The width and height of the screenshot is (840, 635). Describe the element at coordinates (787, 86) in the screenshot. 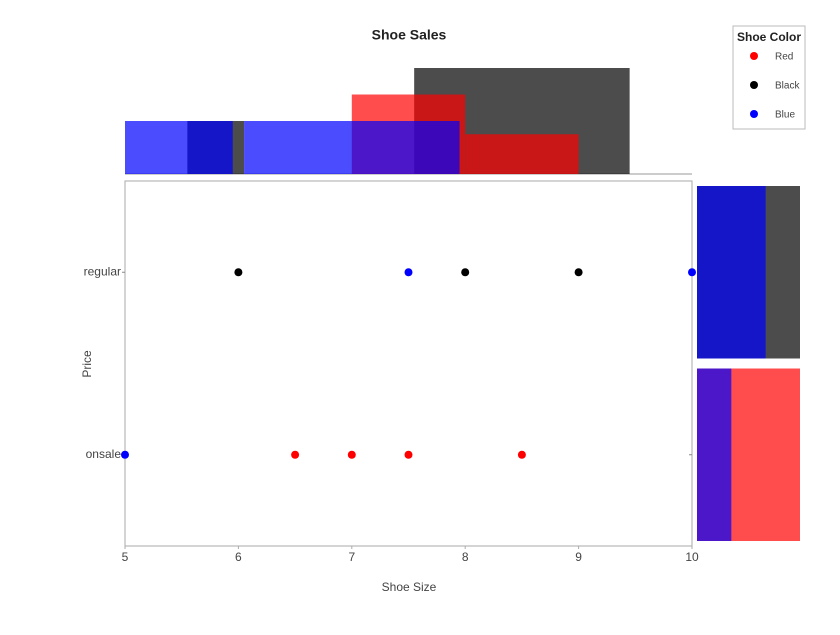

I see `legend-label: Black` at that location.